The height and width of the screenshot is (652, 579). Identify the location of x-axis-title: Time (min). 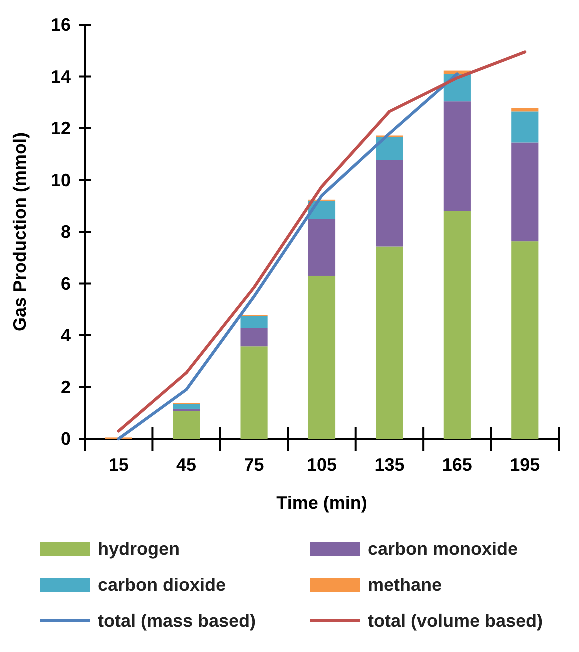
(322, 503).